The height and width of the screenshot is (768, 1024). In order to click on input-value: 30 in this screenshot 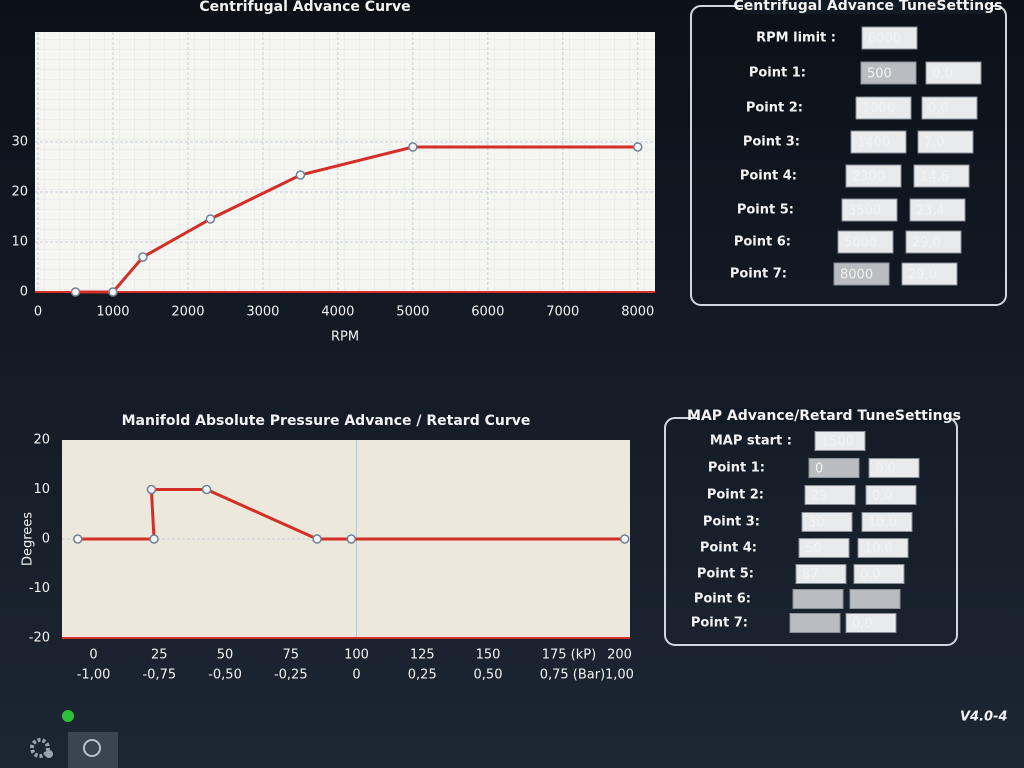, I will do `click(816, 523)`.